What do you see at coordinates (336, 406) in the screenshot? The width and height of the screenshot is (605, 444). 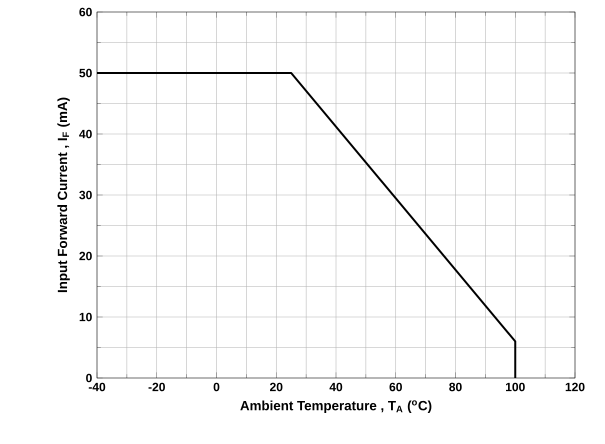 I see `x-axis-title: Ambient Temperature , T$_{A}$ ($^{o}$C)` at bounding box center [336, 406].